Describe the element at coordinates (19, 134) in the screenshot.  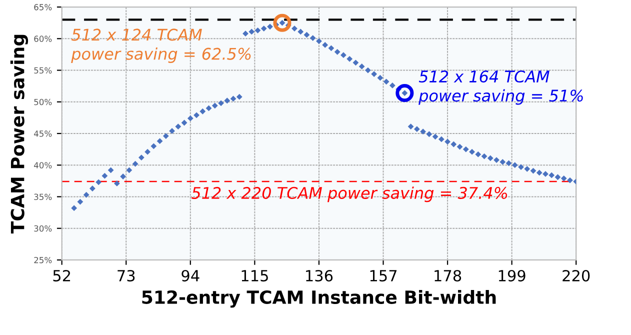
I see `y-axis-title: TCAM Power saving` at that location.